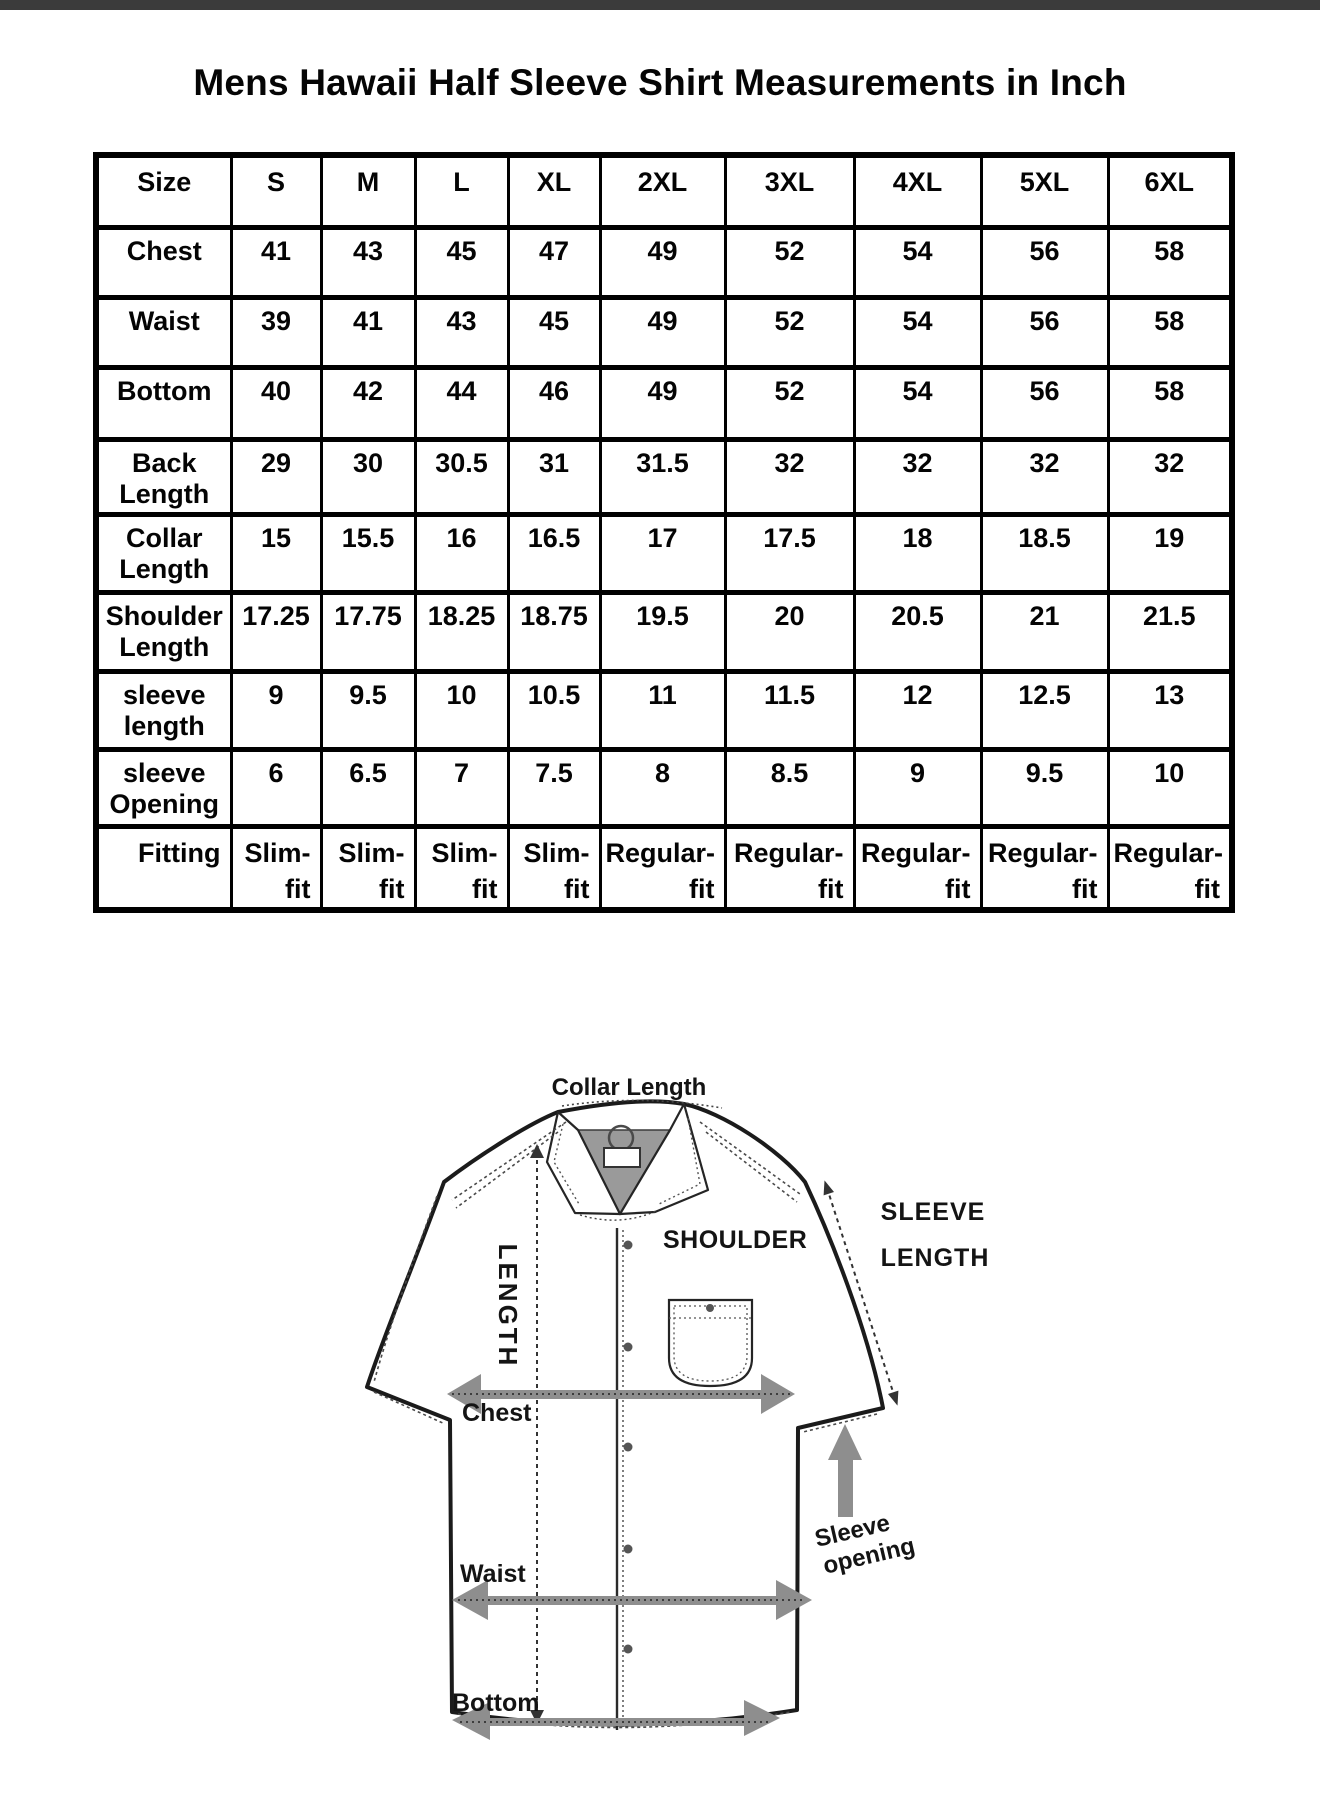 Image resolution: width=1320 pixels, height=1798 pixels. Describe the element at coordinates (163, 476) in the screenshot. I see `row-label: Back Length` at that location.